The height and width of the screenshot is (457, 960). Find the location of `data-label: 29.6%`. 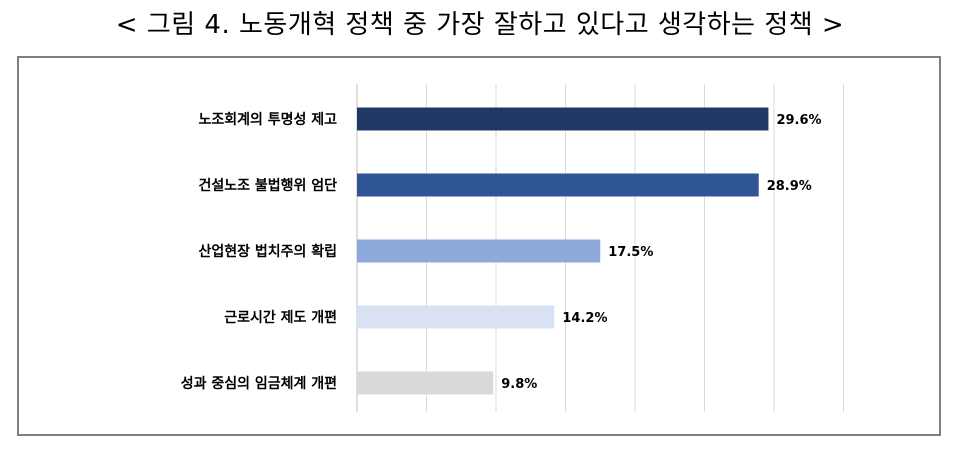

data-label: 29.6% is located at coordinates (798, 120).